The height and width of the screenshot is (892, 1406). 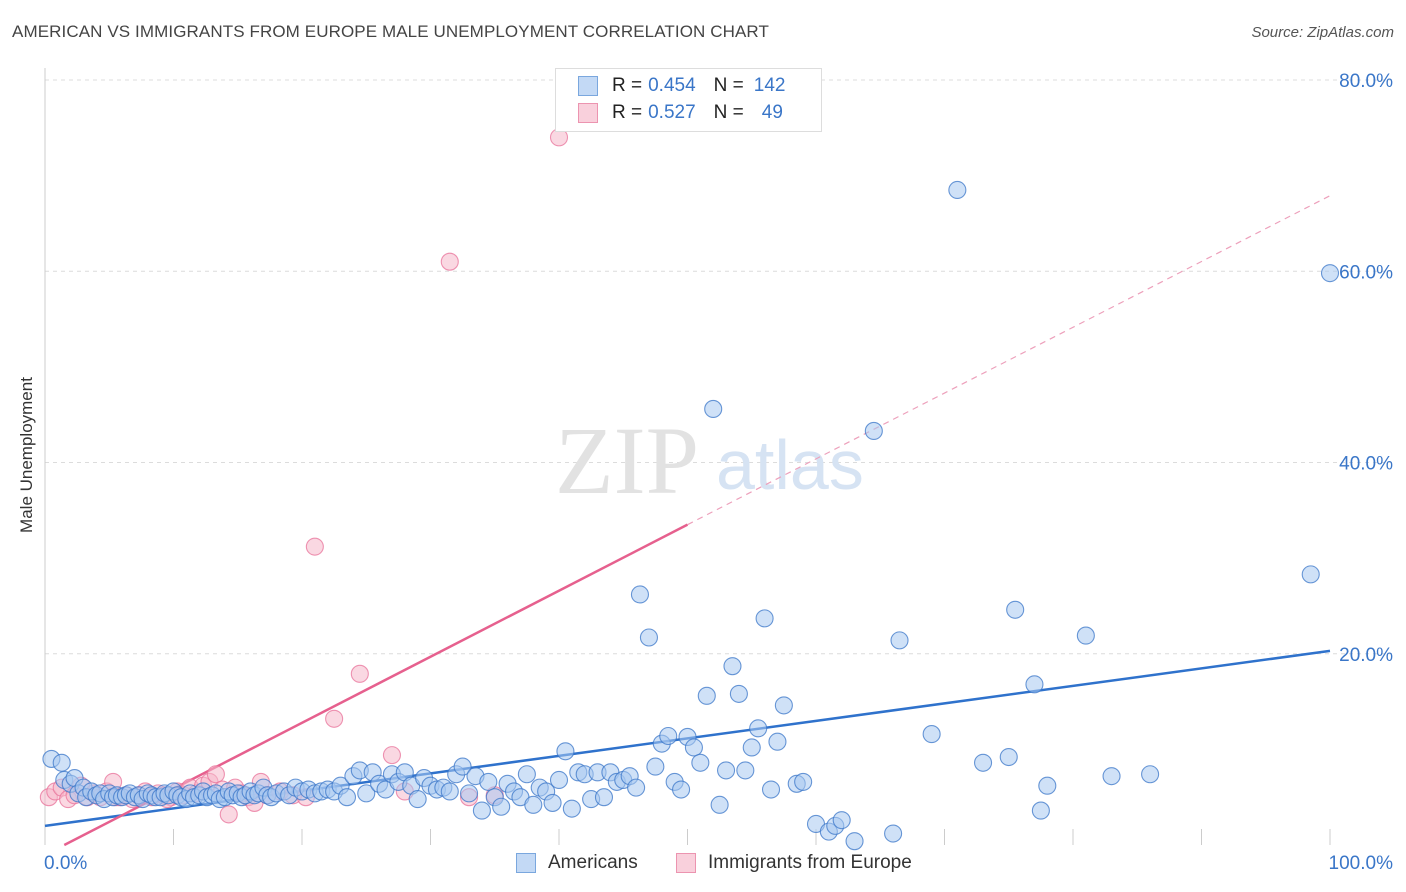 I want to click on legend-row-immigrants: R = 0.527 N = 49, so click(x=683, y=113).